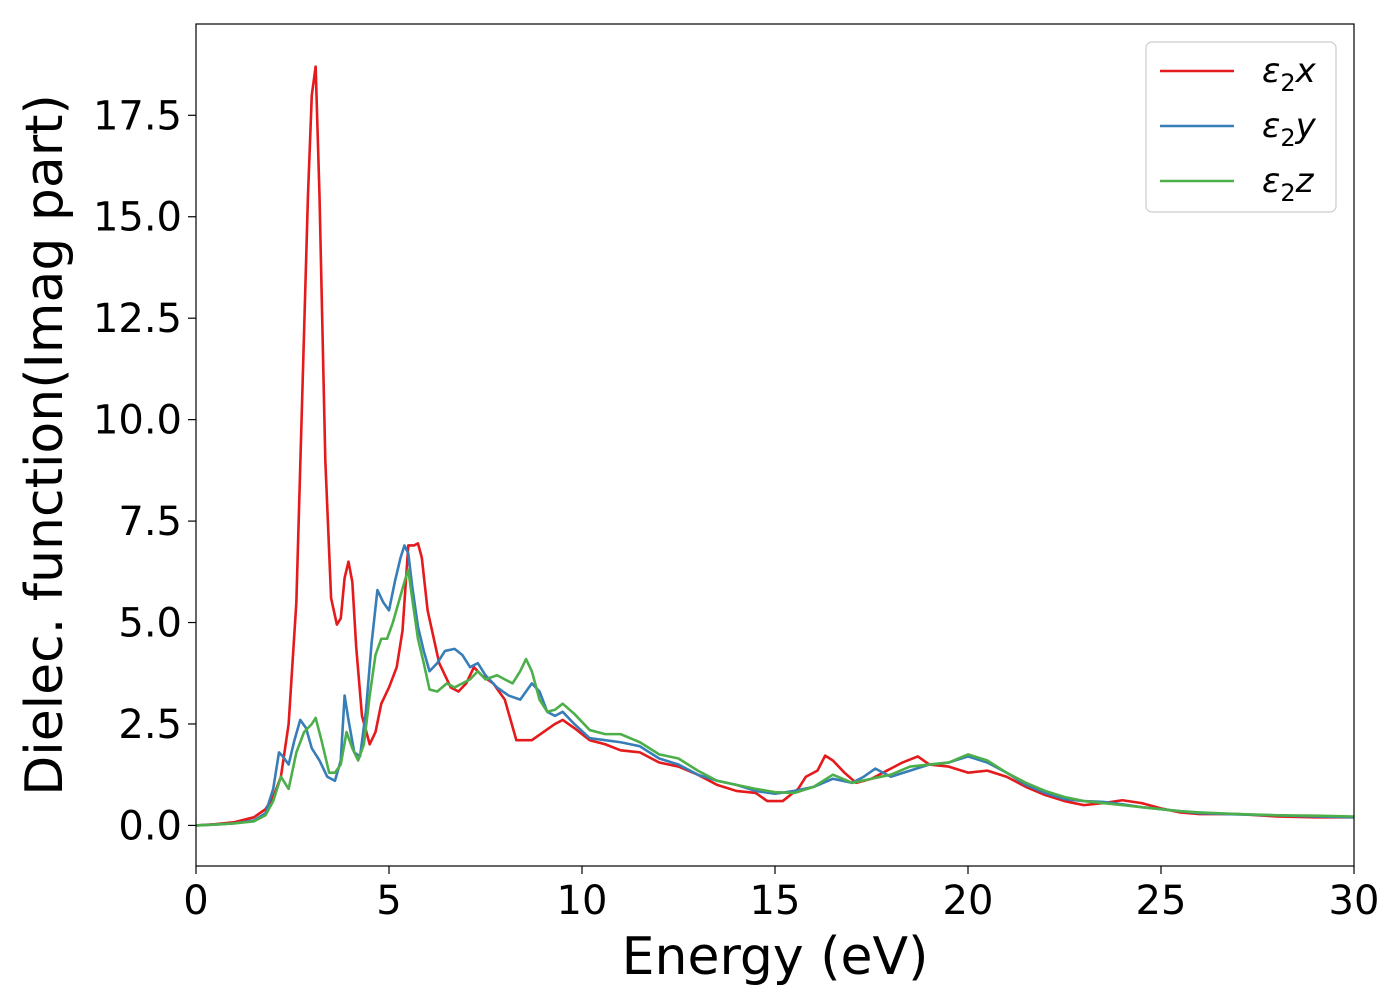 The height and width of the screenshot is (1000, 1400). Describe the element at coordinates (137, 218) in the screenshot. I see `y-tick-label: 15.0` at that location.